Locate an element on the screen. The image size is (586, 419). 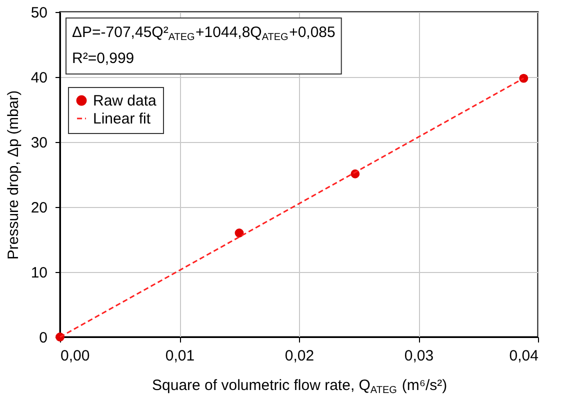
legend-label: Raw data is located at coordinates (125, 101).